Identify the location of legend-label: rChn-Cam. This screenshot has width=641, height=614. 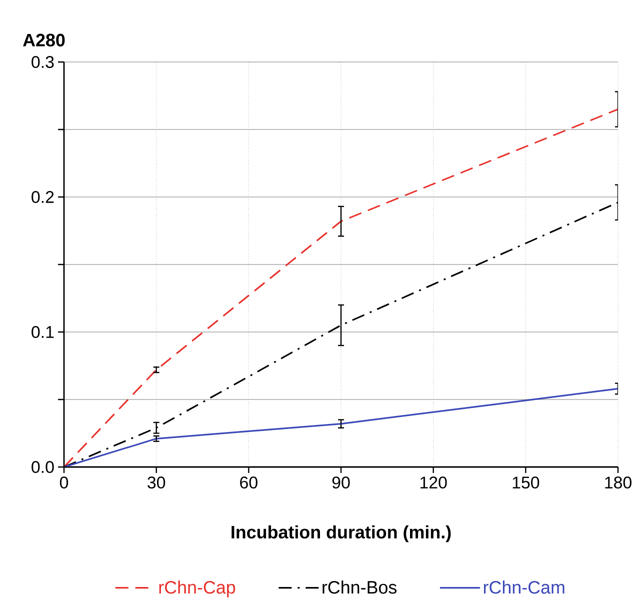
(524, 587).